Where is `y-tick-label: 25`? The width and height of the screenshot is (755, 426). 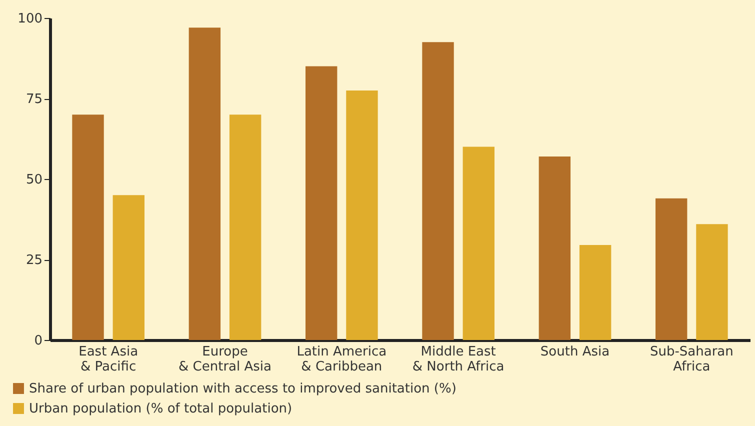 y-tick-label: 25 is located at coordinates (34, 260).